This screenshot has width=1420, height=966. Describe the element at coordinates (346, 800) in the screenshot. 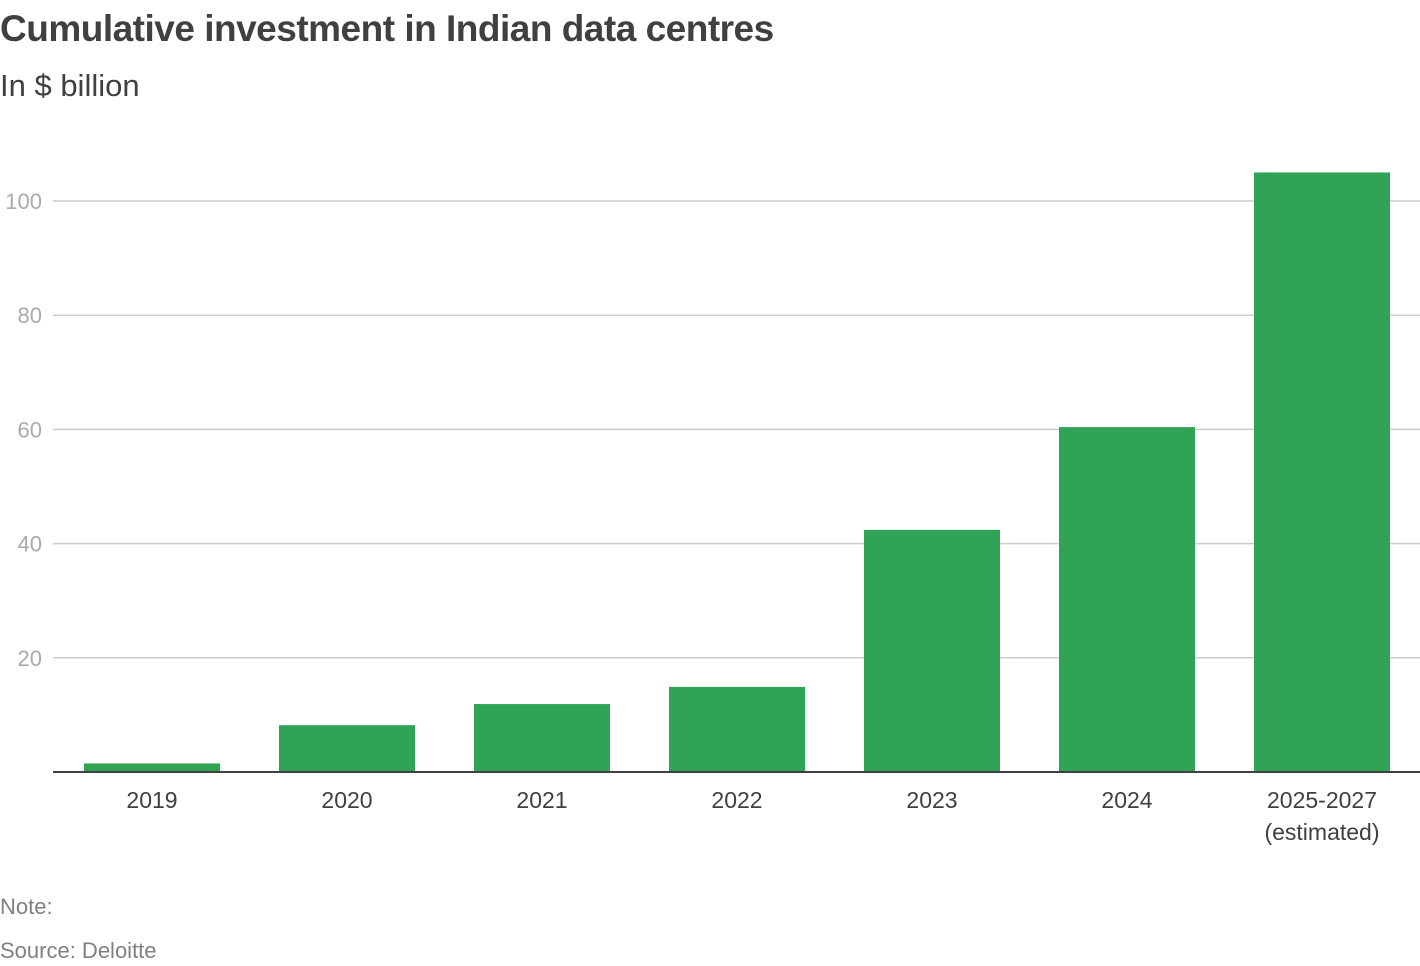

I see `x-tick-label: 2020` at that location.